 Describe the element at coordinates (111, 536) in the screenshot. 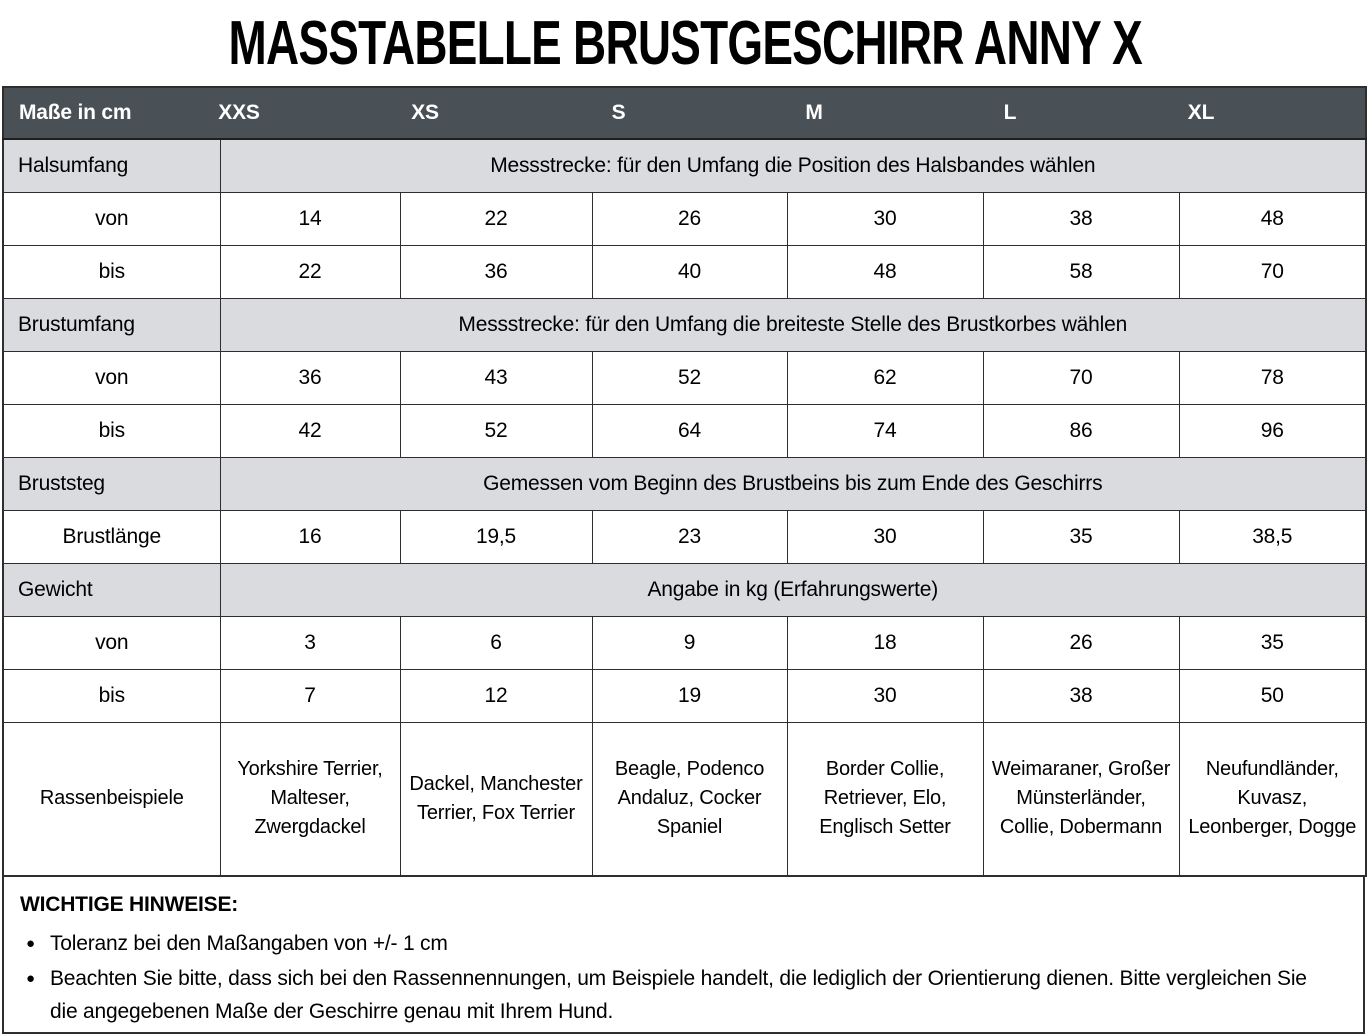

I see `range-label: Brustlänge` at that location.